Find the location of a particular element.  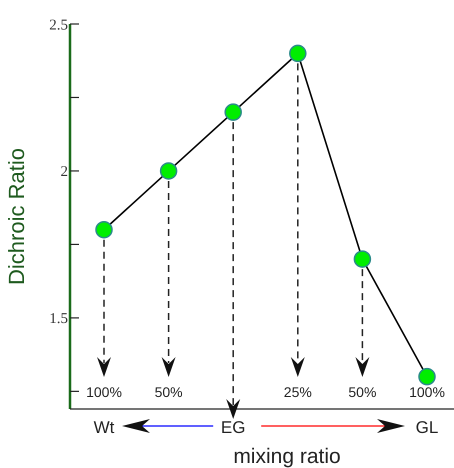

x-axis-title: mixing ratio is located at coordinates (287, 456).